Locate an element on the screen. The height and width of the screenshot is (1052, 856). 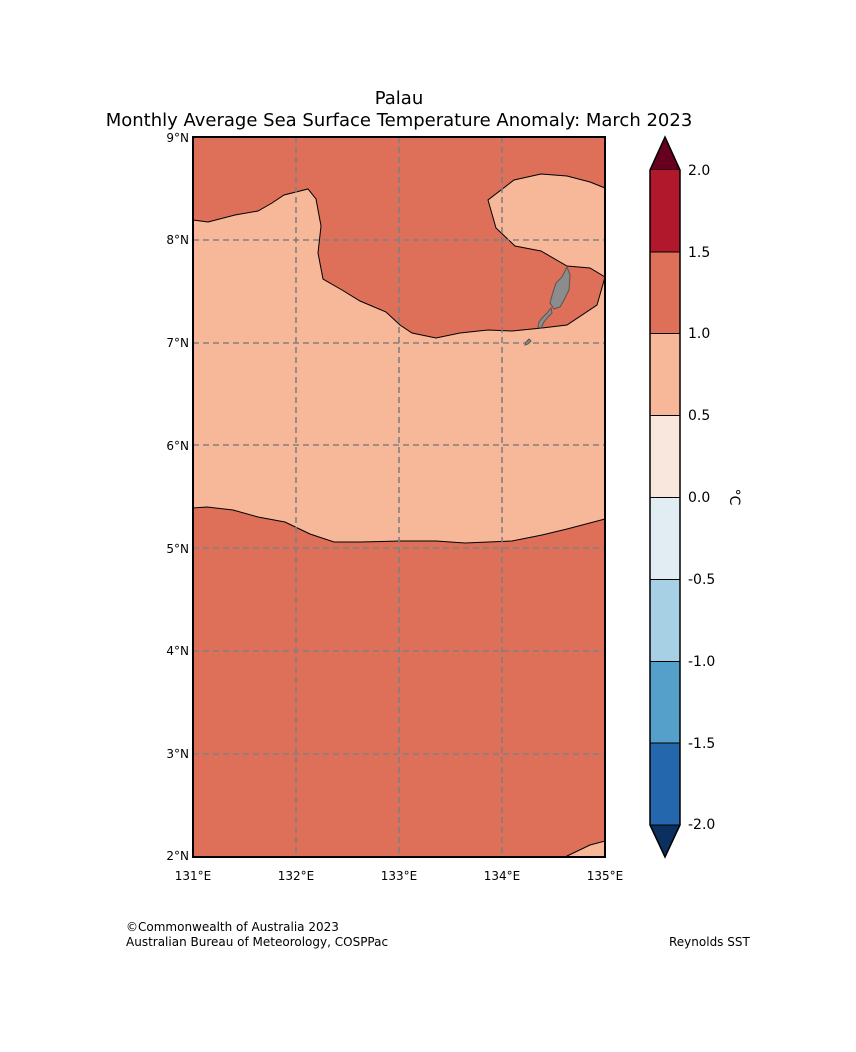
lat-tick: 2°N is located at coordinates (177, 856).